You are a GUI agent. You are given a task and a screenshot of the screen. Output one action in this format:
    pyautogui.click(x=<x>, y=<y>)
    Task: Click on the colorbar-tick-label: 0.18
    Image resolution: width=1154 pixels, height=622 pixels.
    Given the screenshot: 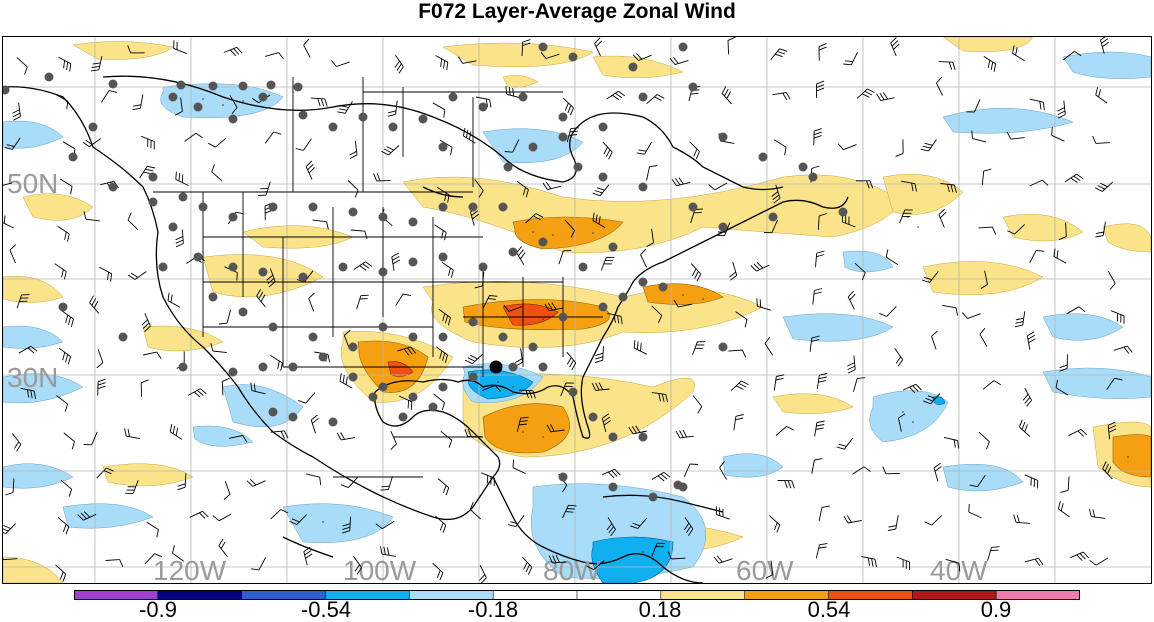 What is the action you would take?
    pyautogui.click(x=660, y=609)
    